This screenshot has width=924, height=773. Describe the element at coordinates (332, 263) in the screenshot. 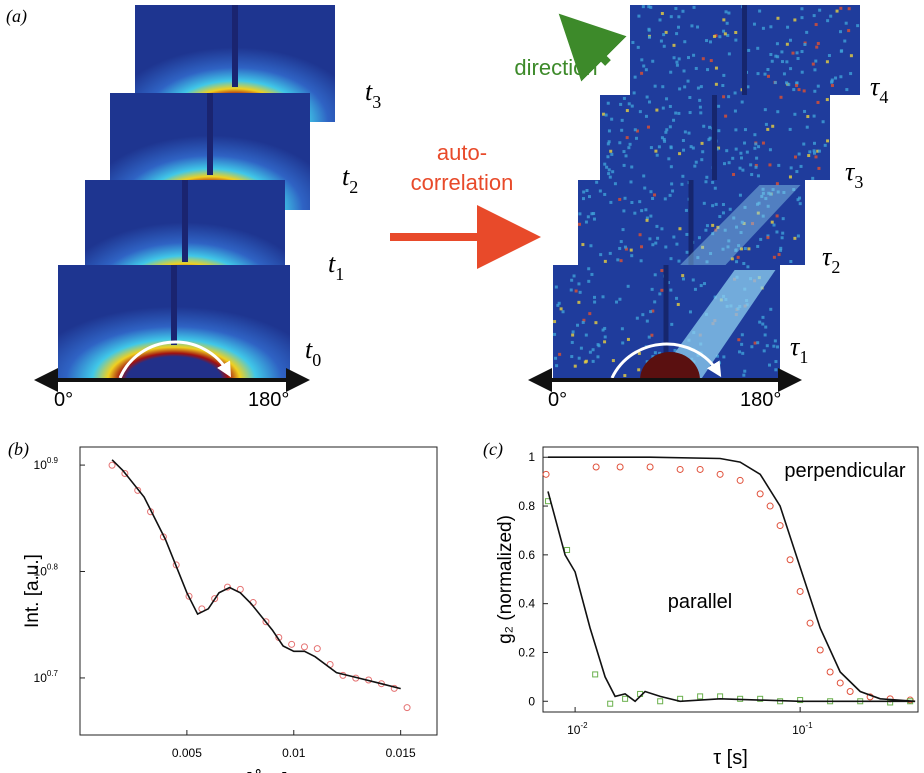

I see `frame-label-base: t` at that location.